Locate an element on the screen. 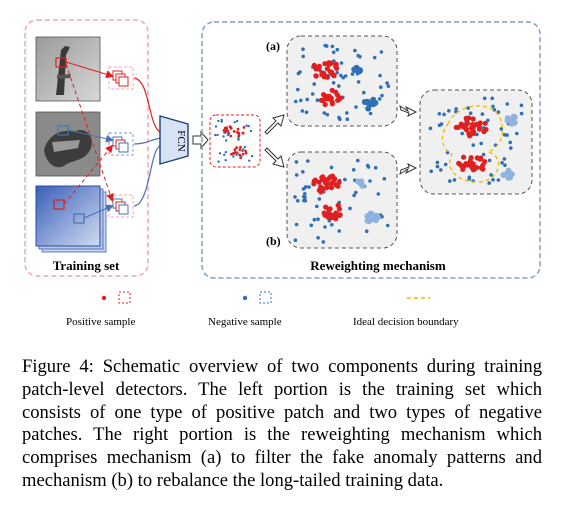 The width and height of the screenshot is (564, 523). decision-boundary is located at coordinates (472, 144).